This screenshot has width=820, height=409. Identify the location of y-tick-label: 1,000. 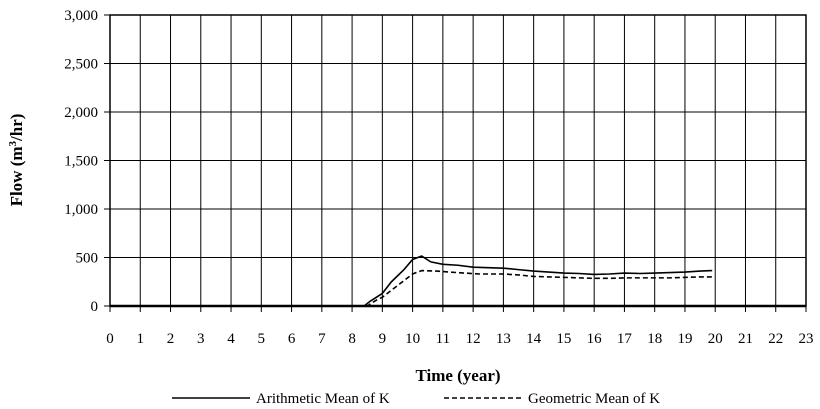
(81, 210).